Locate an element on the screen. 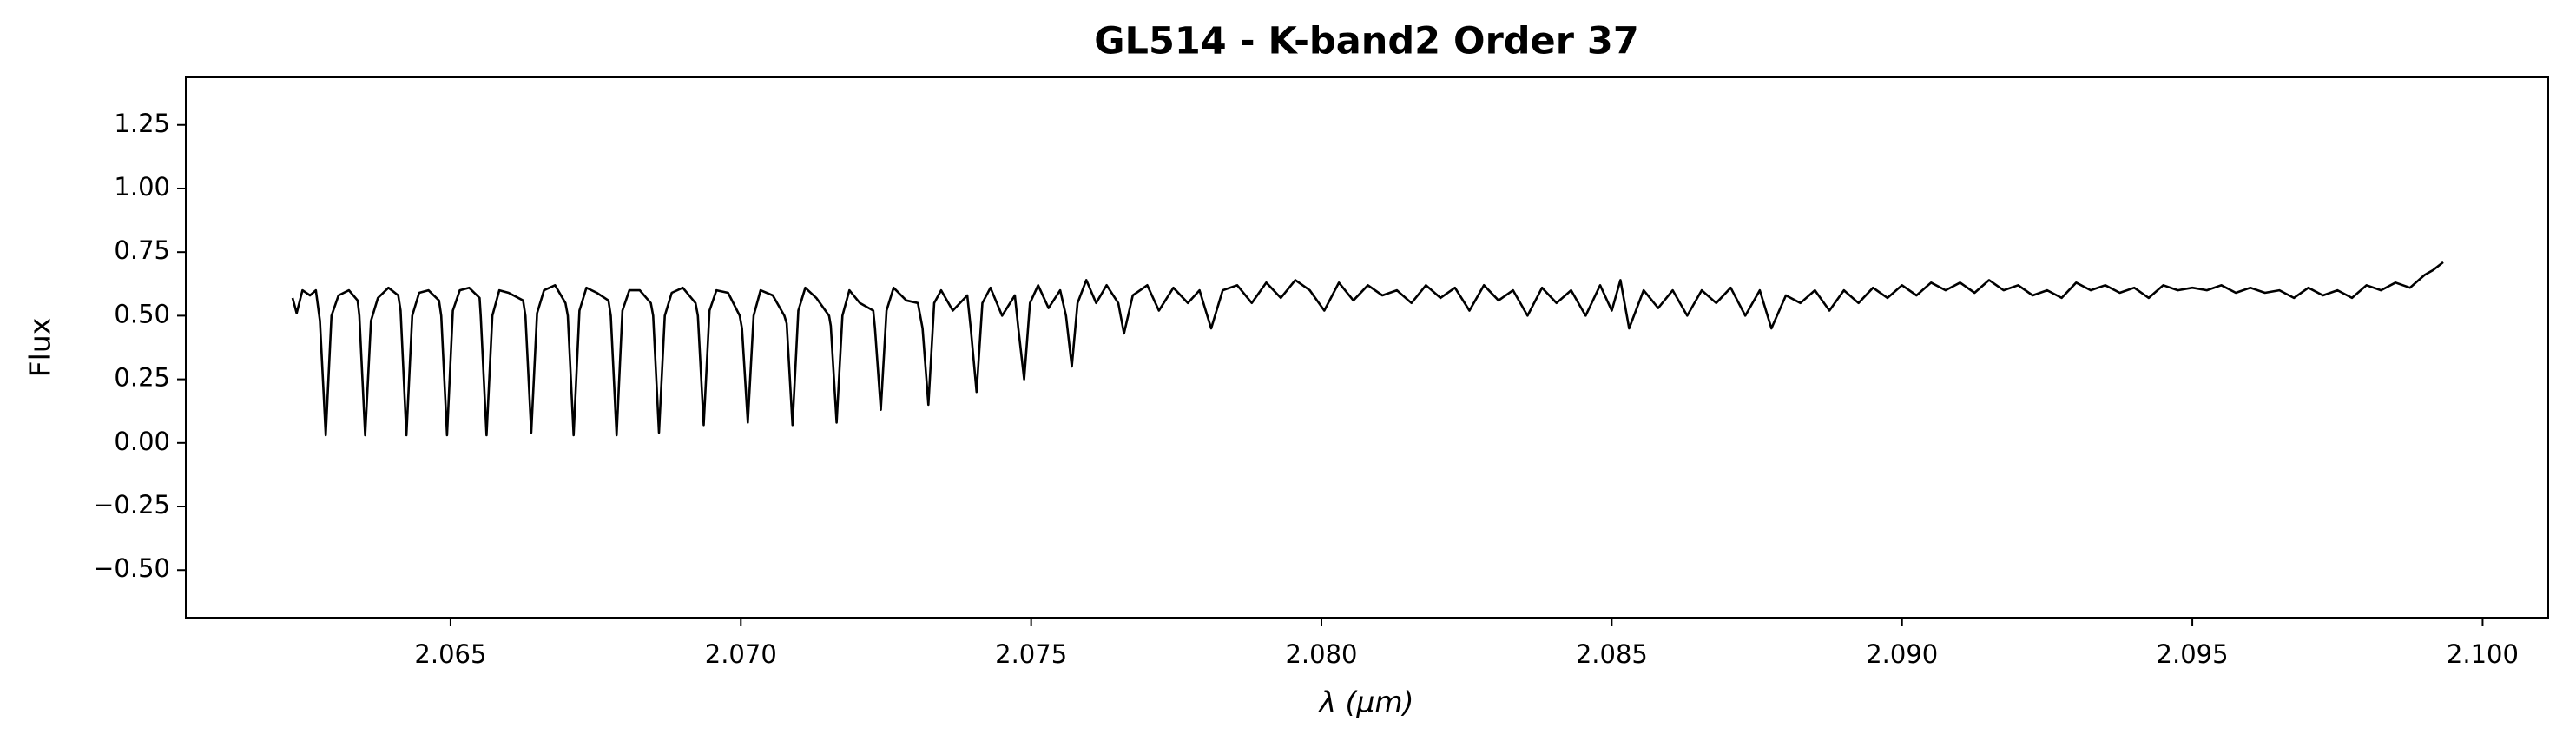 The image size is (2576, 748). y-tick-label: 0.25 is located at coordinates (142, 378).